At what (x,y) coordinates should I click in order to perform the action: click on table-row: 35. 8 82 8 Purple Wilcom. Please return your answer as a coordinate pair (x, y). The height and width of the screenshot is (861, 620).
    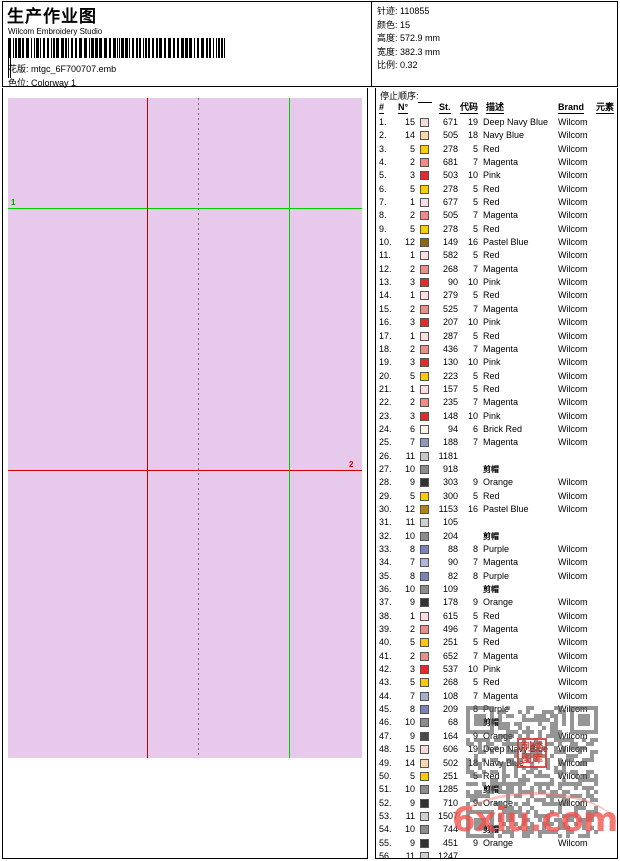
    Looking at the image, I should click on (496, 576).